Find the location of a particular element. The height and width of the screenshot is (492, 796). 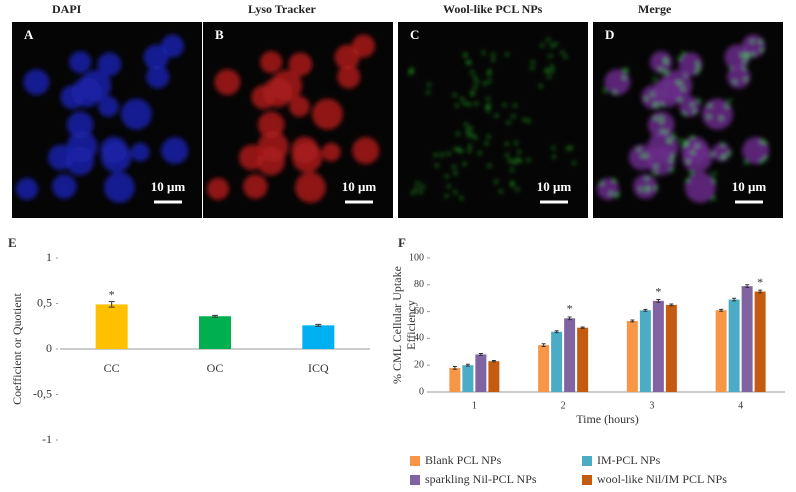

y-axis-label: Coefficient or Quotient is located at coordinates (17, 348).